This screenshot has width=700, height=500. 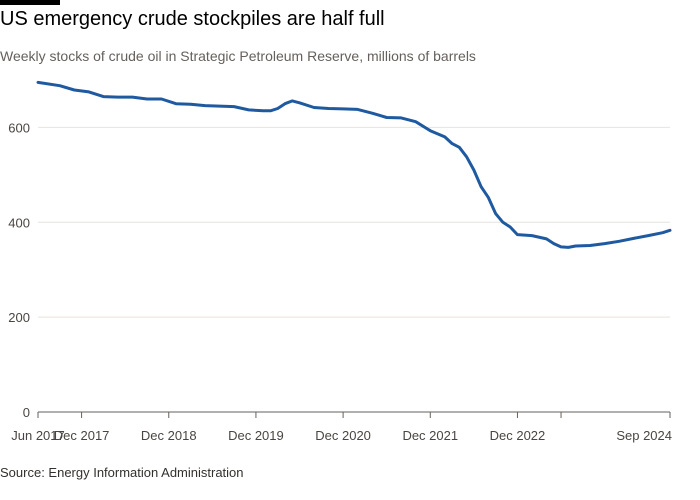 I want to click on y-tick-label: 200, so click(x=19, y=317).